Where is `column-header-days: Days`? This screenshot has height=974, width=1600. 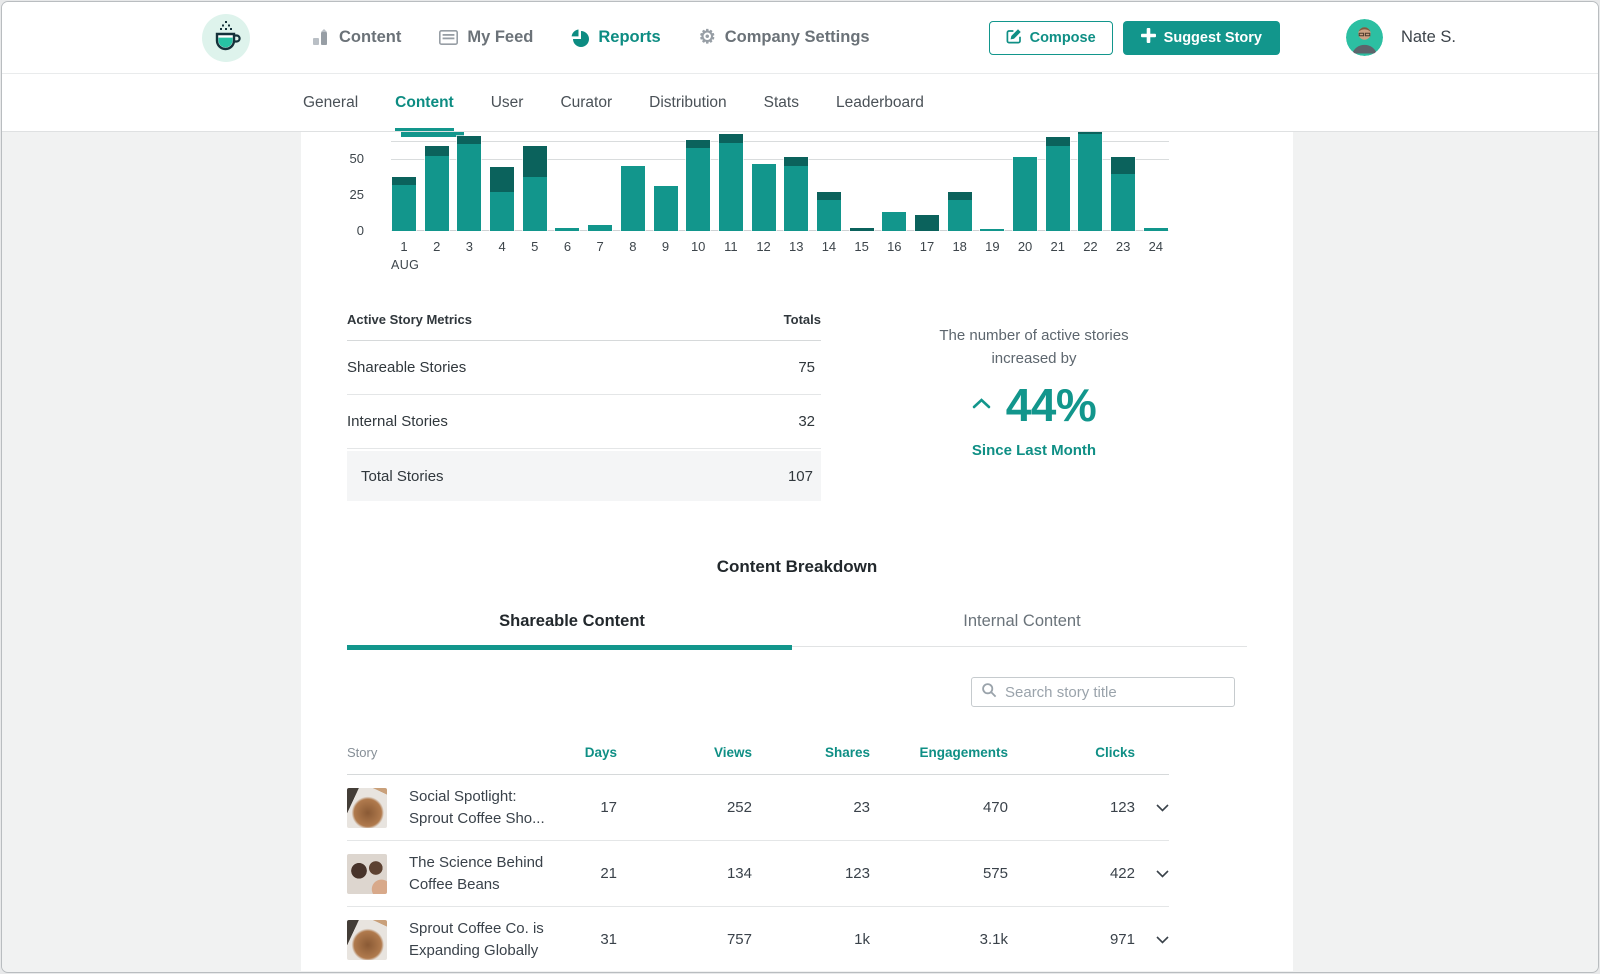 column-header-days: Days is located at coordinates (600, 752).